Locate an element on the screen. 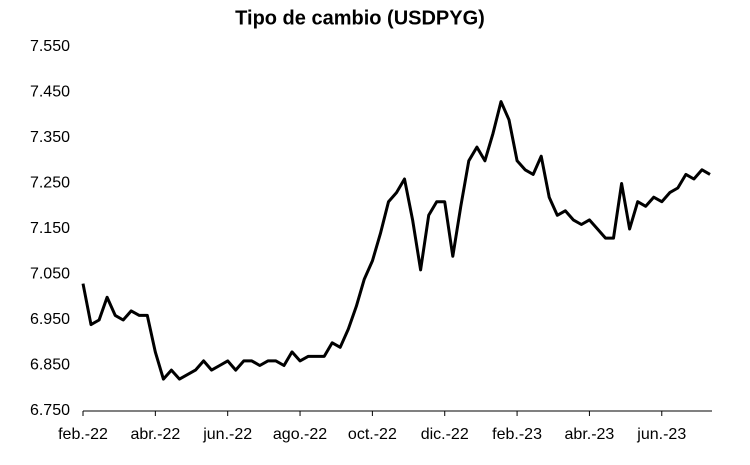 This screenshot has height=465, width=750. y-tick-label: 7.250 is located at coordinates (50, 183).